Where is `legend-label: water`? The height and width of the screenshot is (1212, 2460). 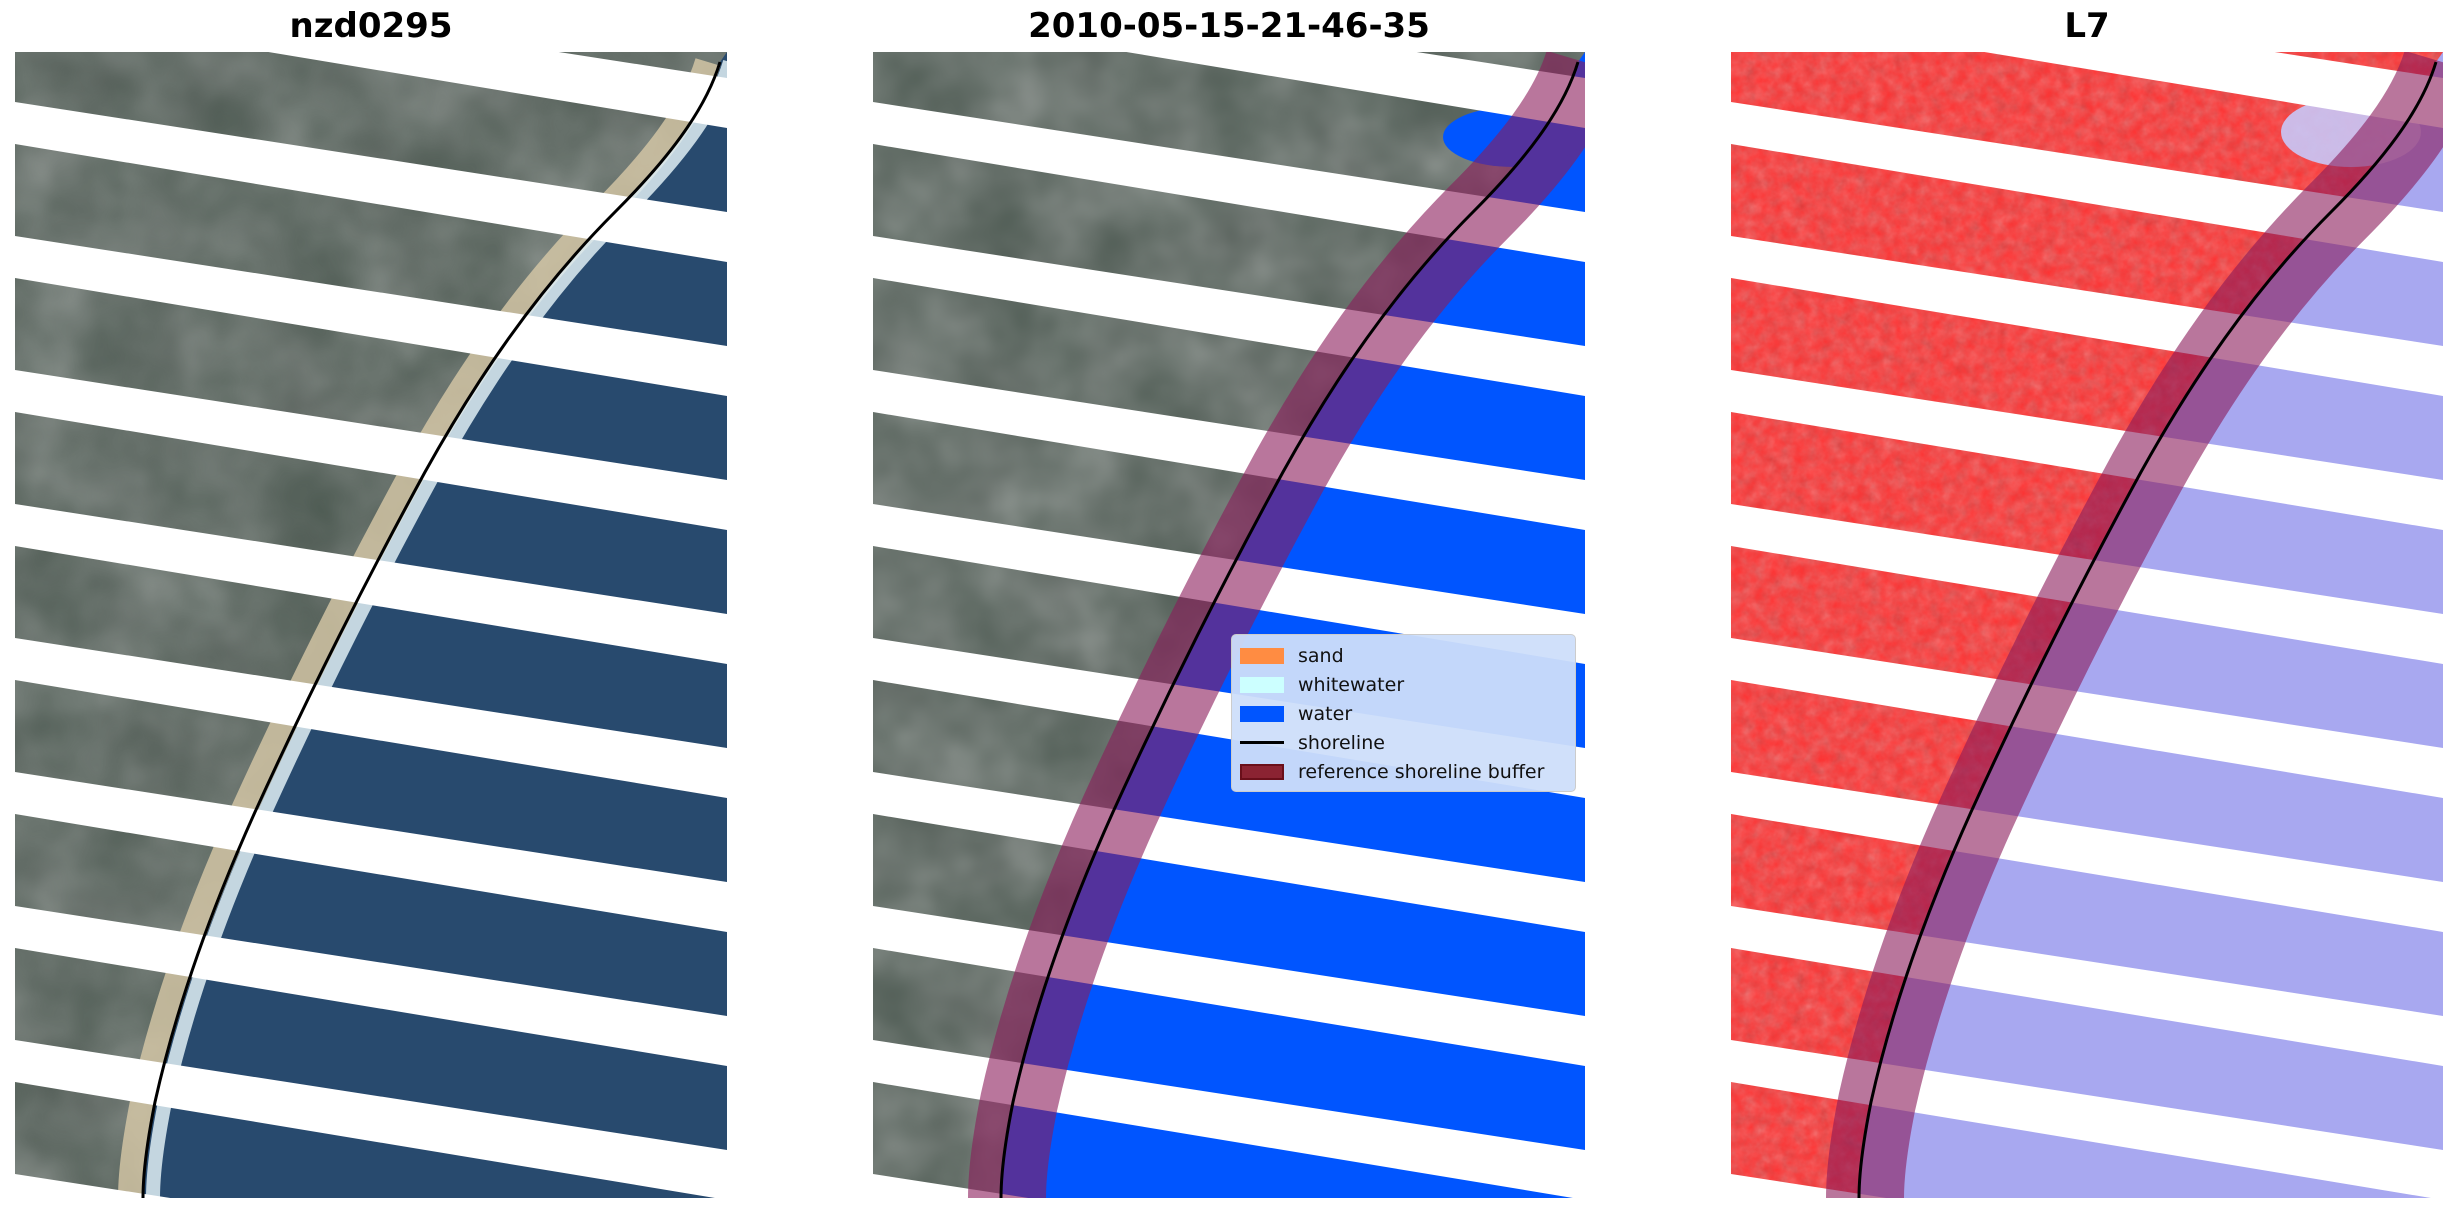
legend-label: water is located at coordinates (1325, 713).